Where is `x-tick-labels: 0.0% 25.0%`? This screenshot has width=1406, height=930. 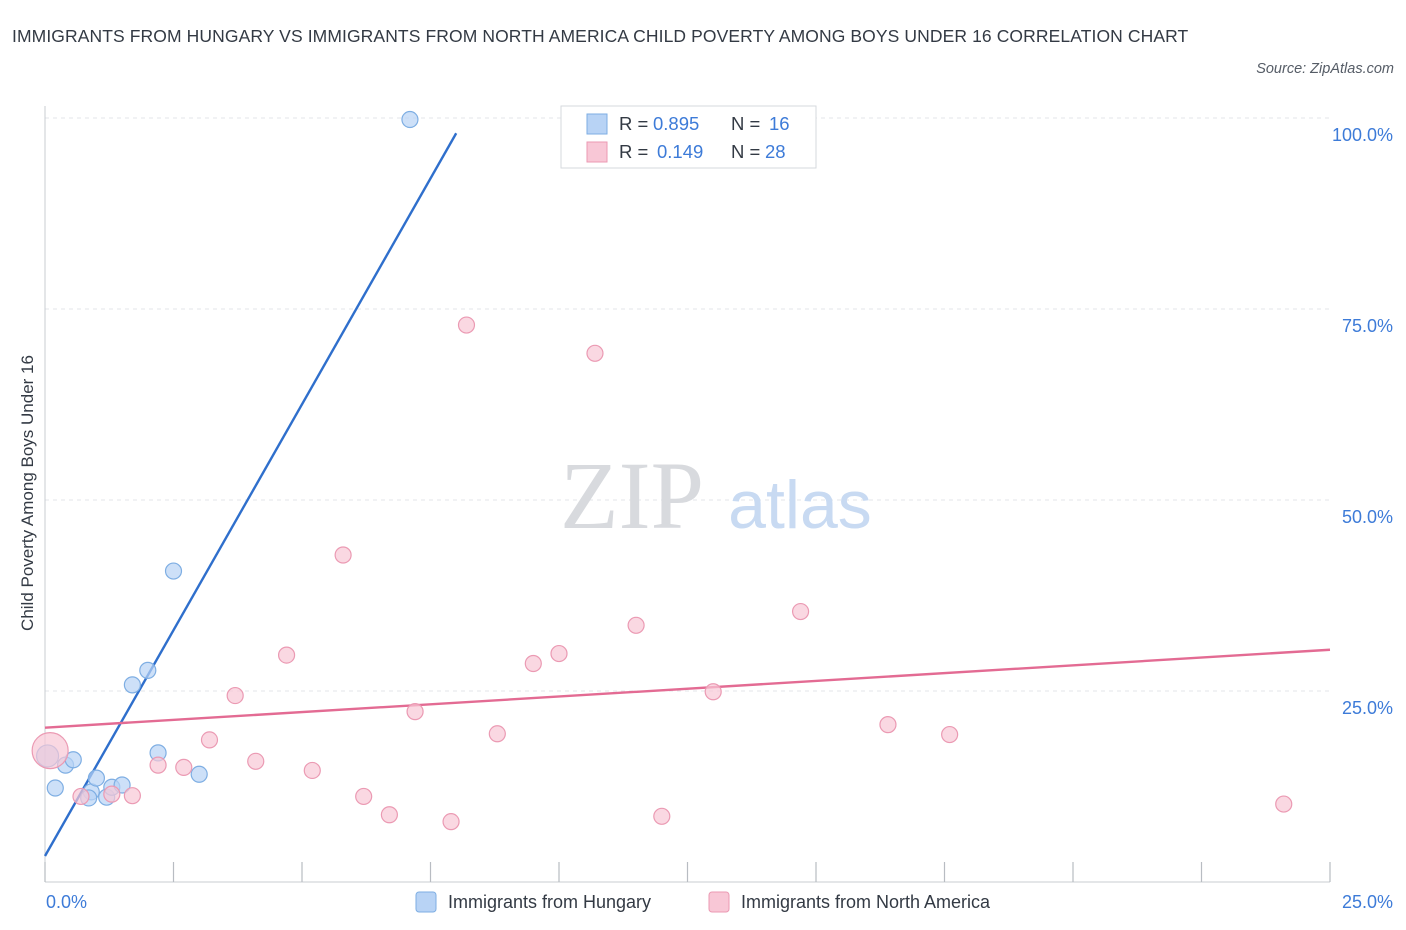 x-tick-labels: 0.0% 25.0% is located at coordinates (719, 902).